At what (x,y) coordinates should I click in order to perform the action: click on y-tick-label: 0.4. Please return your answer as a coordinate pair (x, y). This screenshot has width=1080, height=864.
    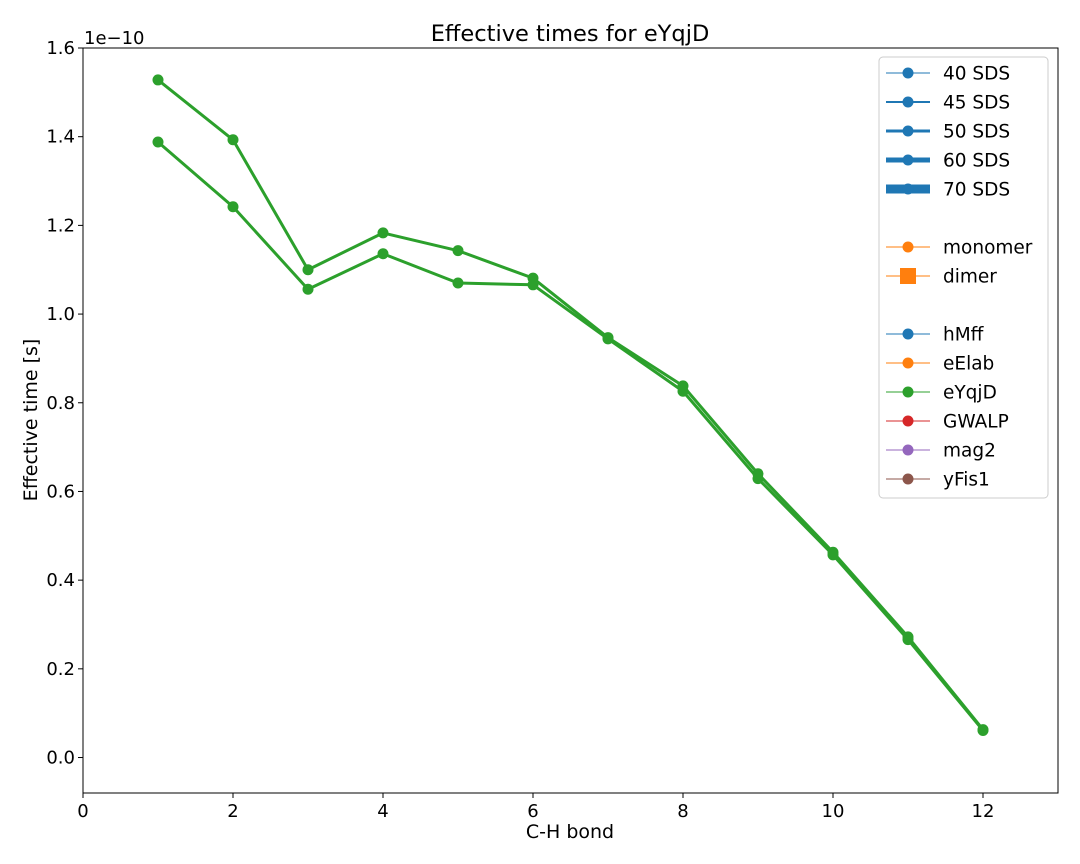
    Looking at the image, I should click on (60, 580).